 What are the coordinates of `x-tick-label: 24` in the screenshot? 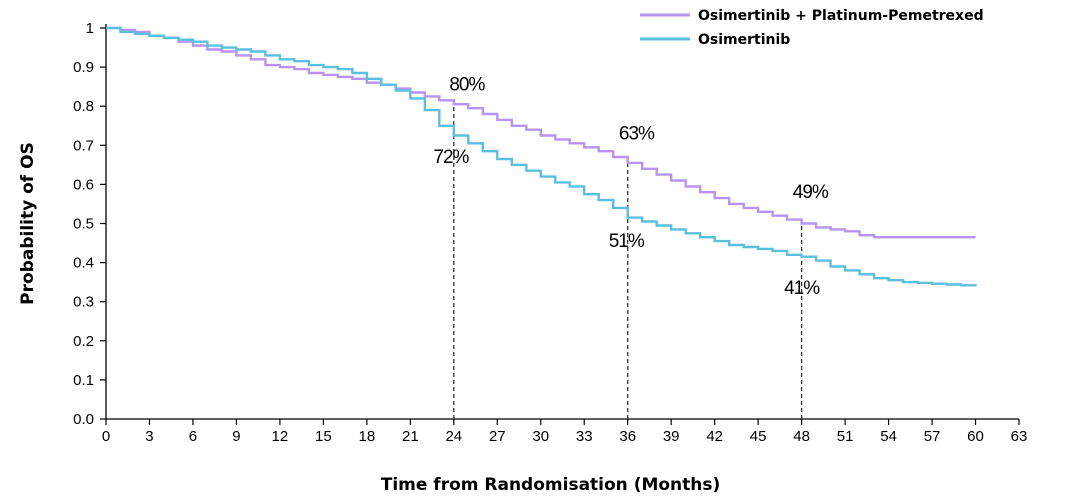 It's located at (453, 436).